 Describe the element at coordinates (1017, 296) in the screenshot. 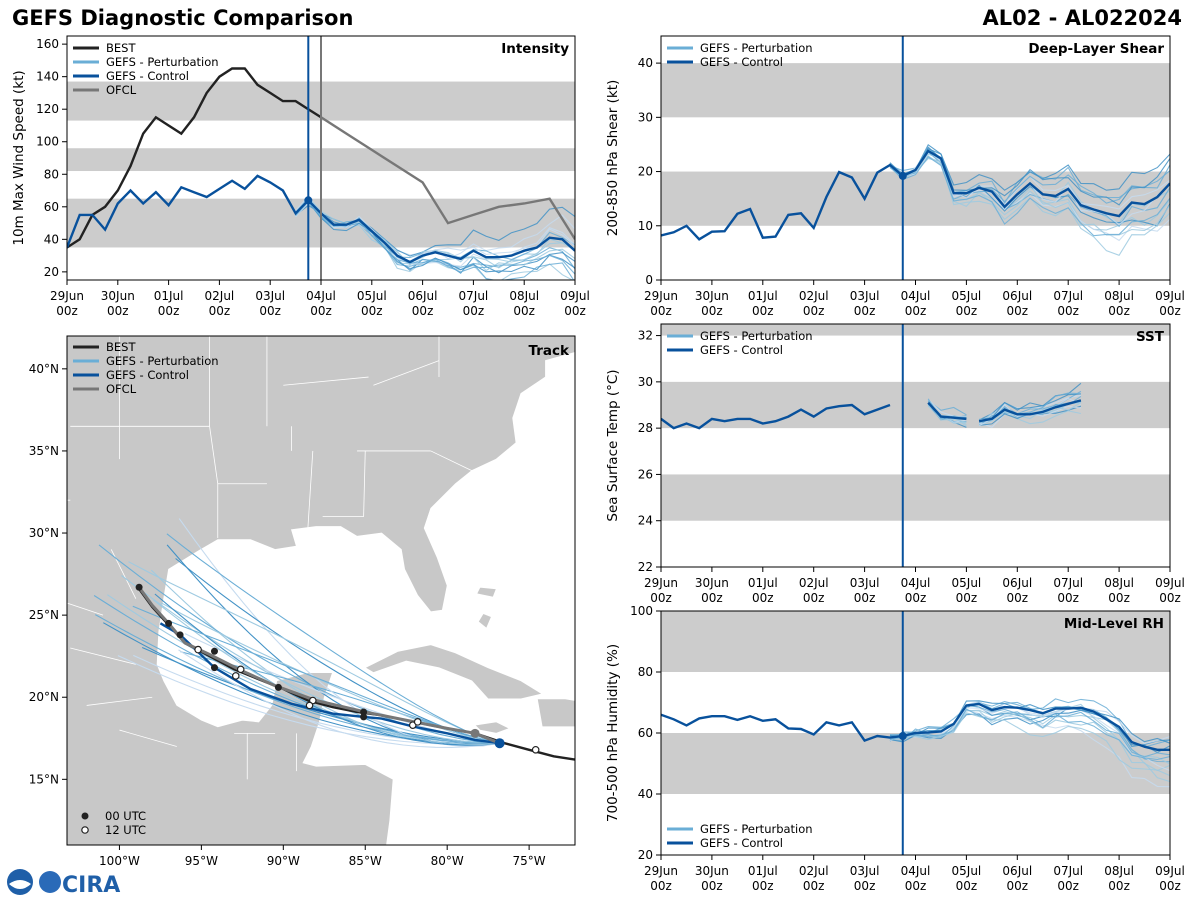

I see `shear-xtick-label: 06Jul` at that location.